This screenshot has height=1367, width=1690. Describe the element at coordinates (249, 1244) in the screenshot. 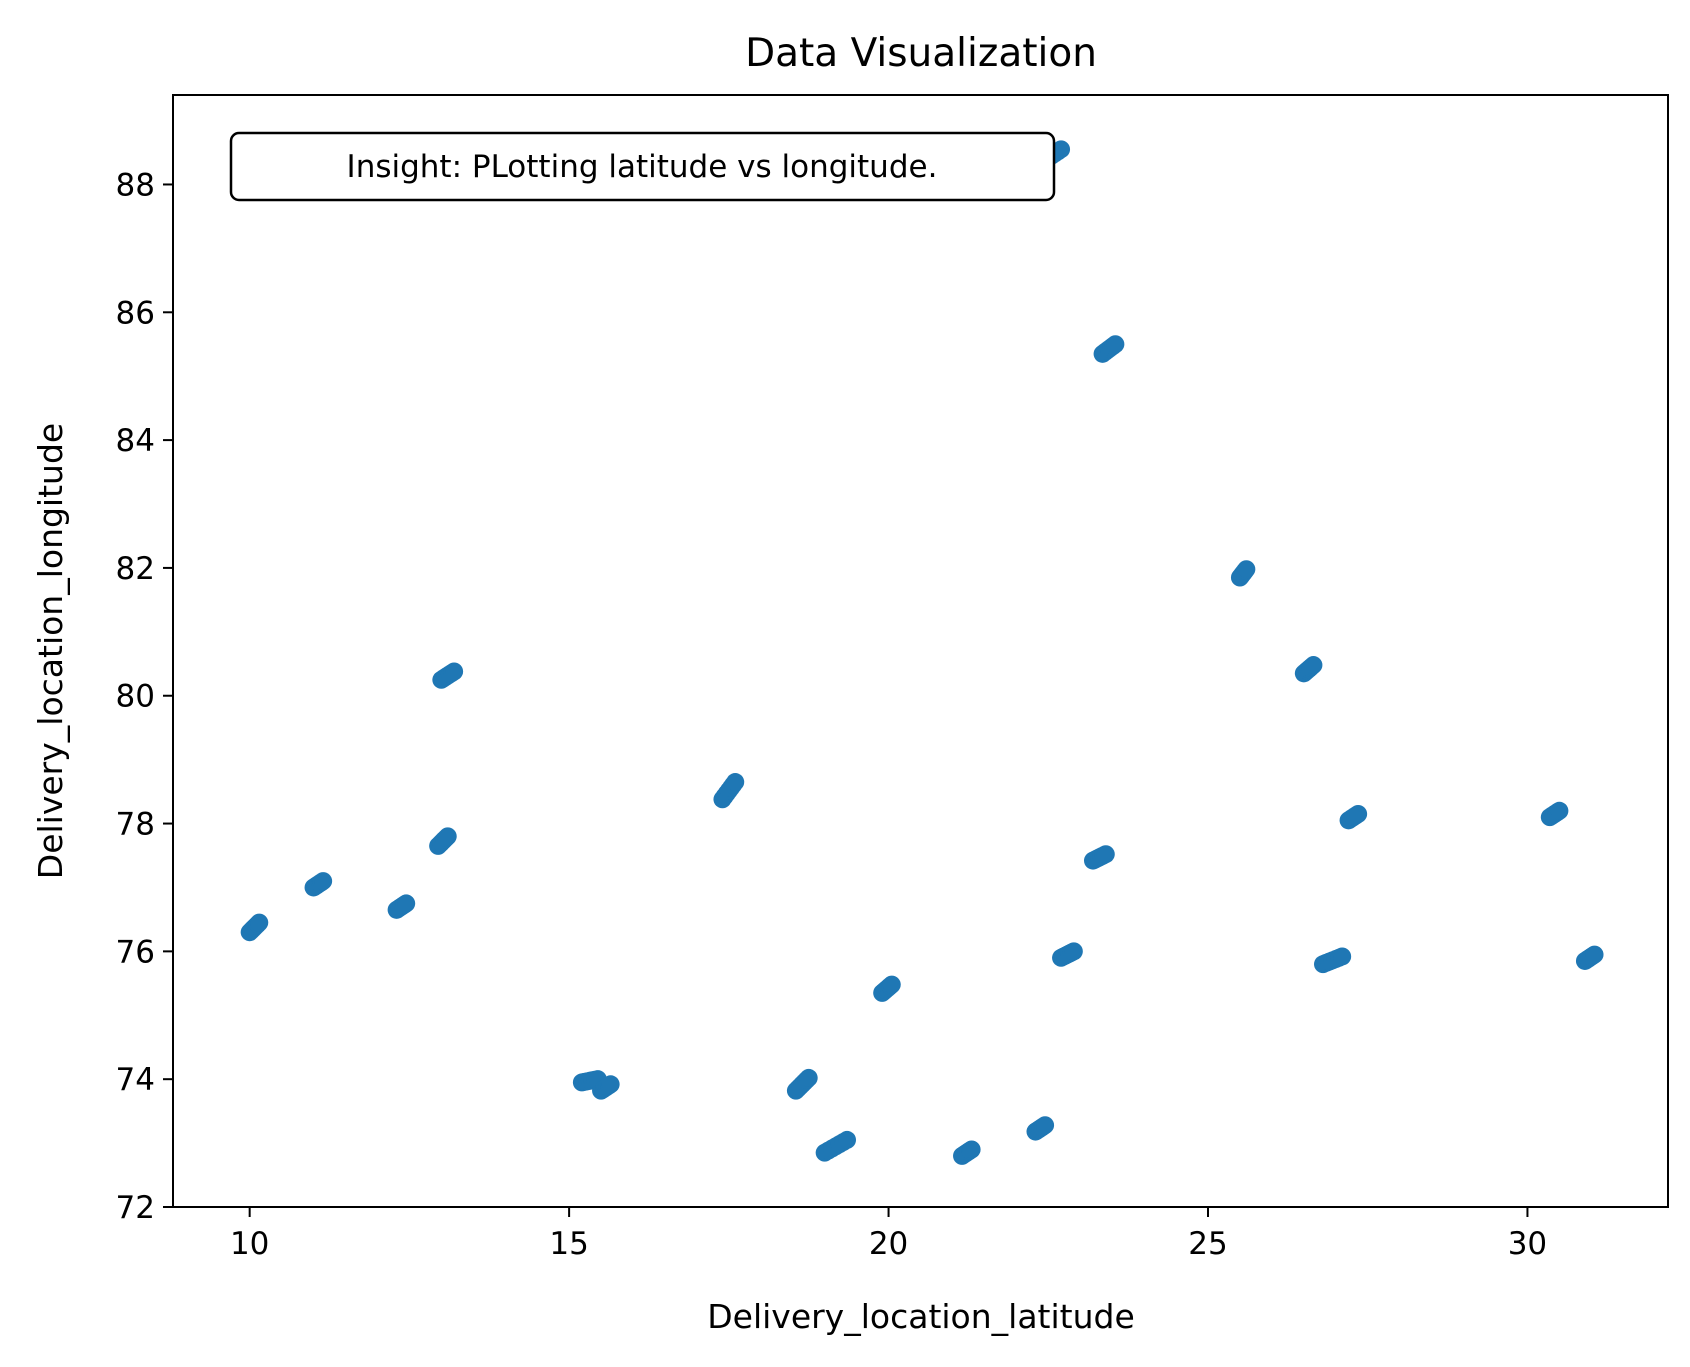

I see `x-tick-label: 10` at that location.